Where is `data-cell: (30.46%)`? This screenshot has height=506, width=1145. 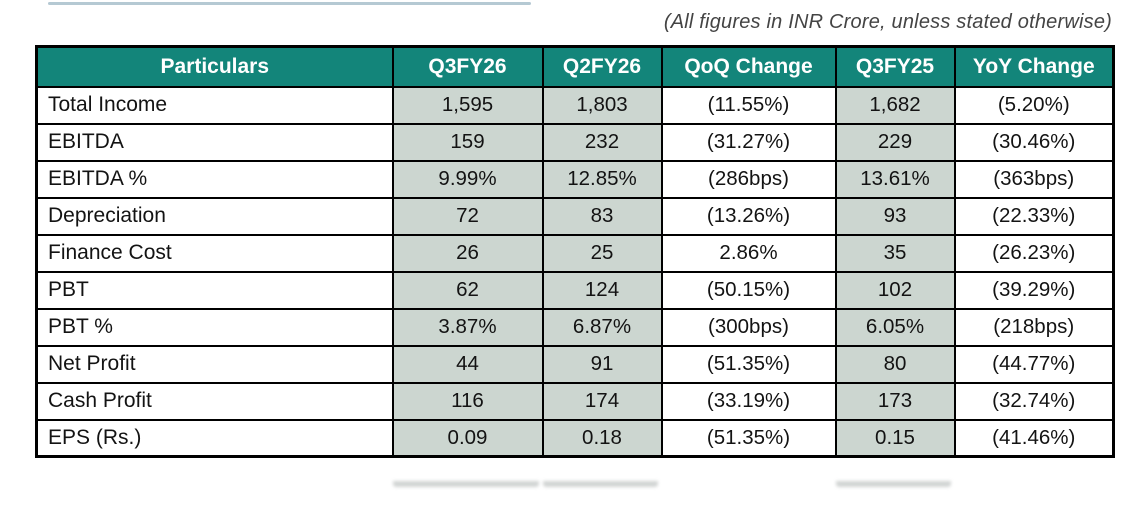
data-cell: (30.46%) is located at coordinates (1034, 142).